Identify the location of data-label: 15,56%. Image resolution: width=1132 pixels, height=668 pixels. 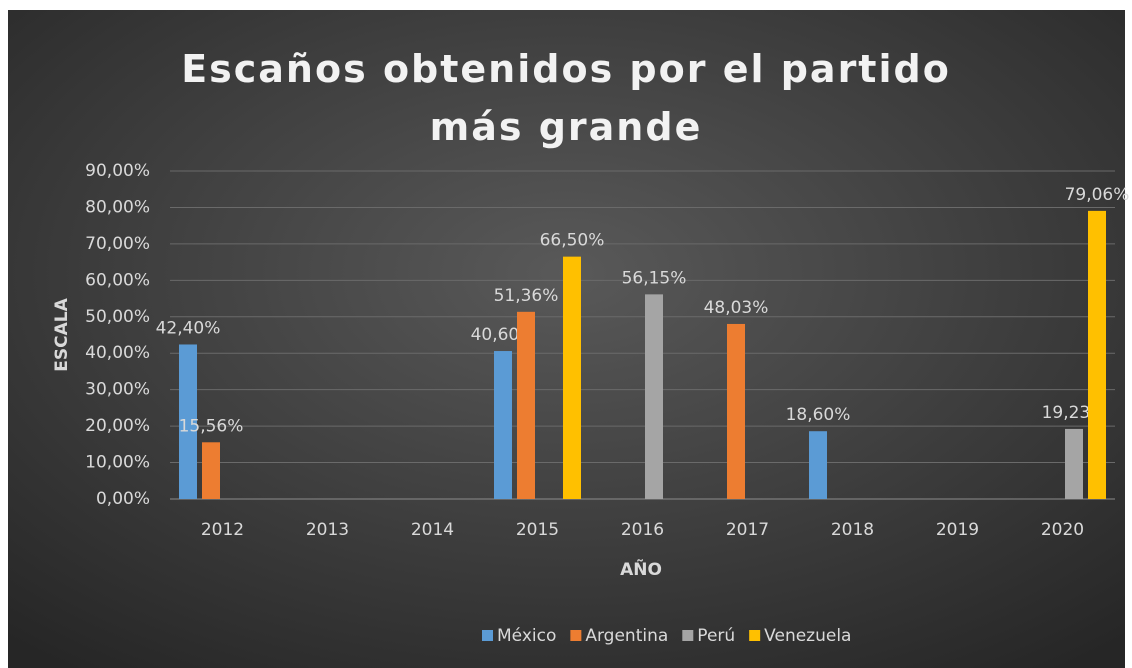
(211, 426).